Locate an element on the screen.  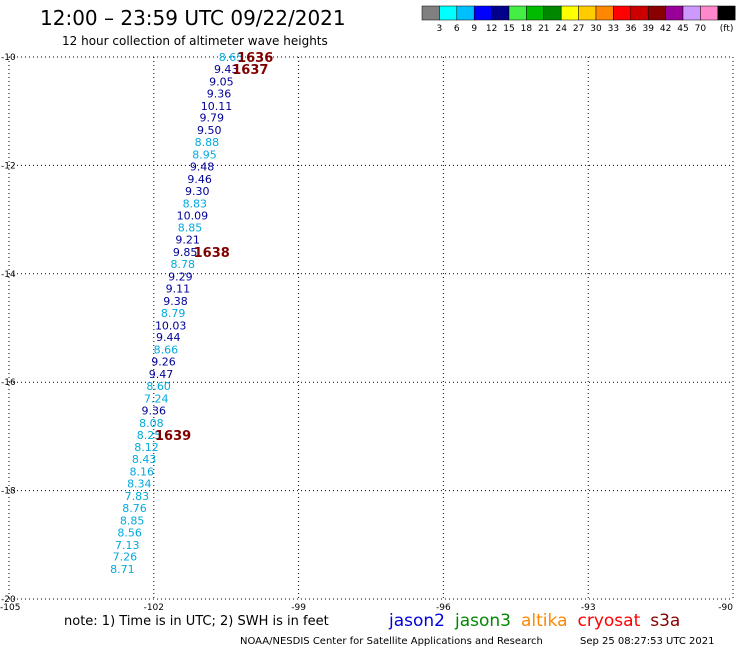
legend-label: 70 is located at coordinates (701, 29).